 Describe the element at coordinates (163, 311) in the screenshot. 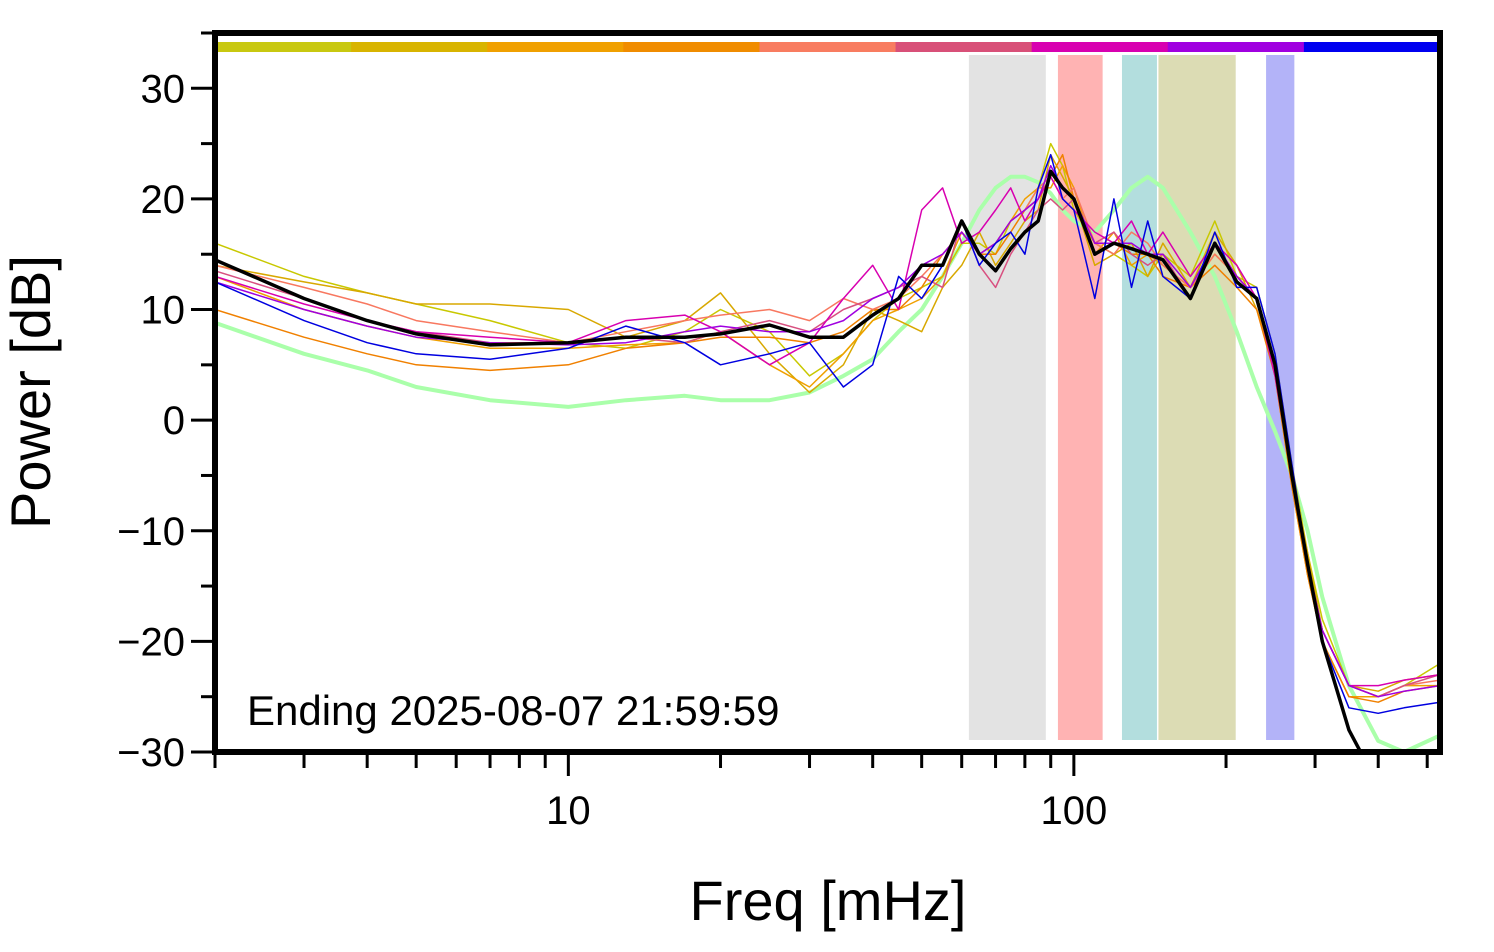

I see `y-tick-label: 10` at that location.